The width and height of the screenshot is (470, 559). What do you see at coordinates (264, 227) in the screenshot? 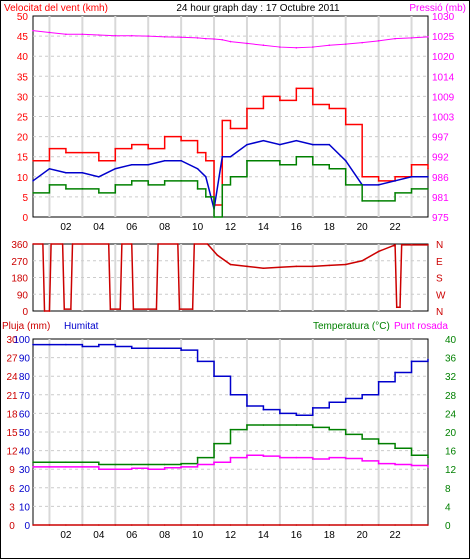
I see `x-tick-label: 14` at bounding box center [264, 227].